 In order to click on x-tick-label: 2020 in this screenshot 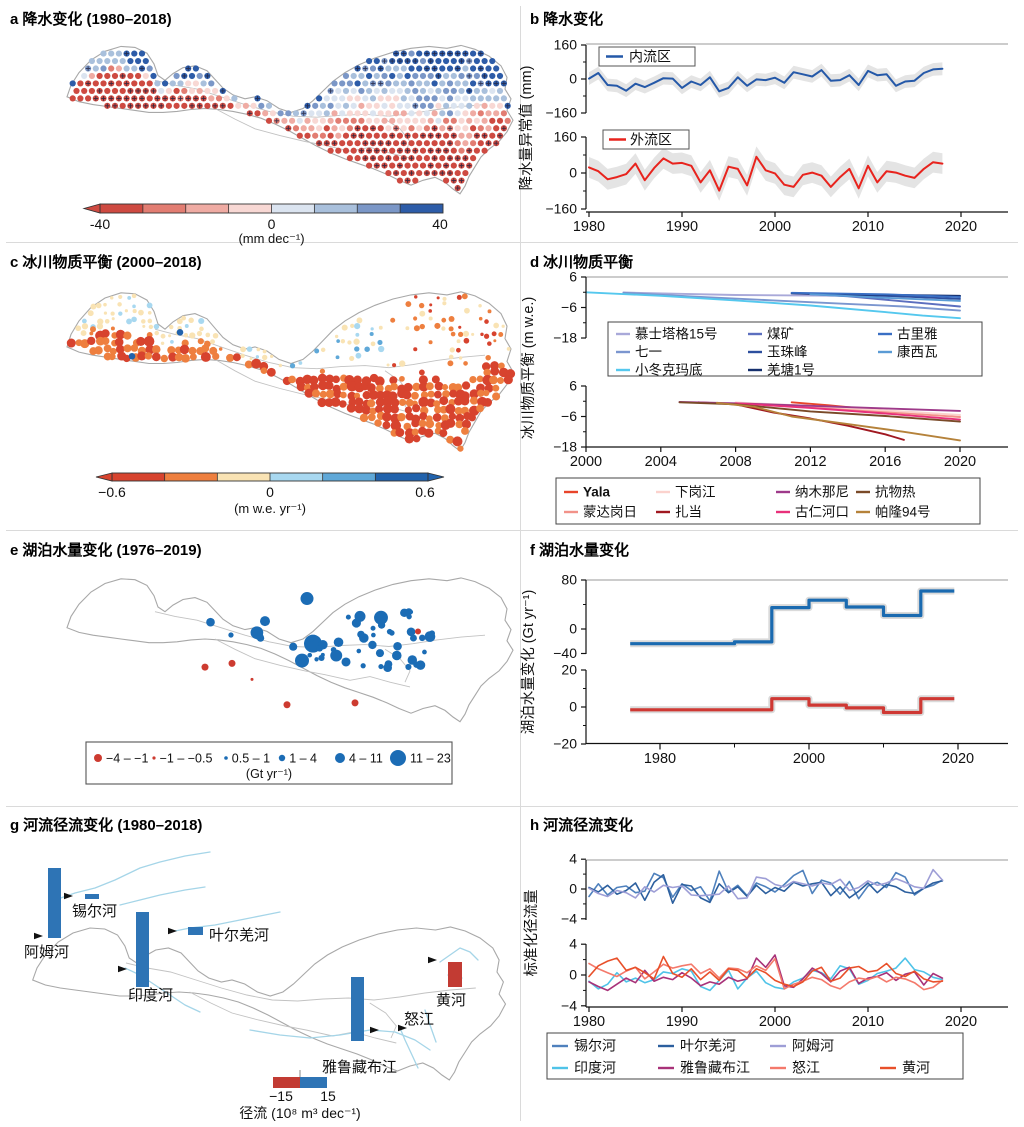, I will do `click(961, 1022)`.